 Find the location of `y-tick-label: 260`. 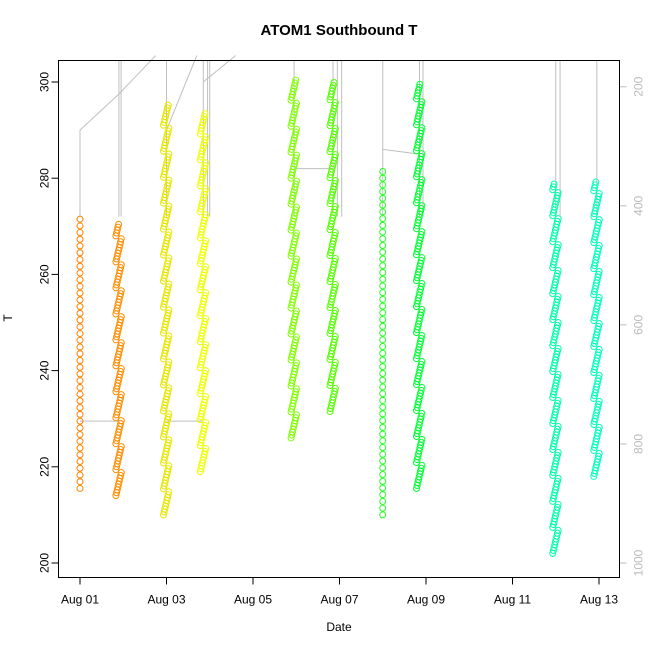

y-tick-label: 260 is located at coordinates (45, 274).